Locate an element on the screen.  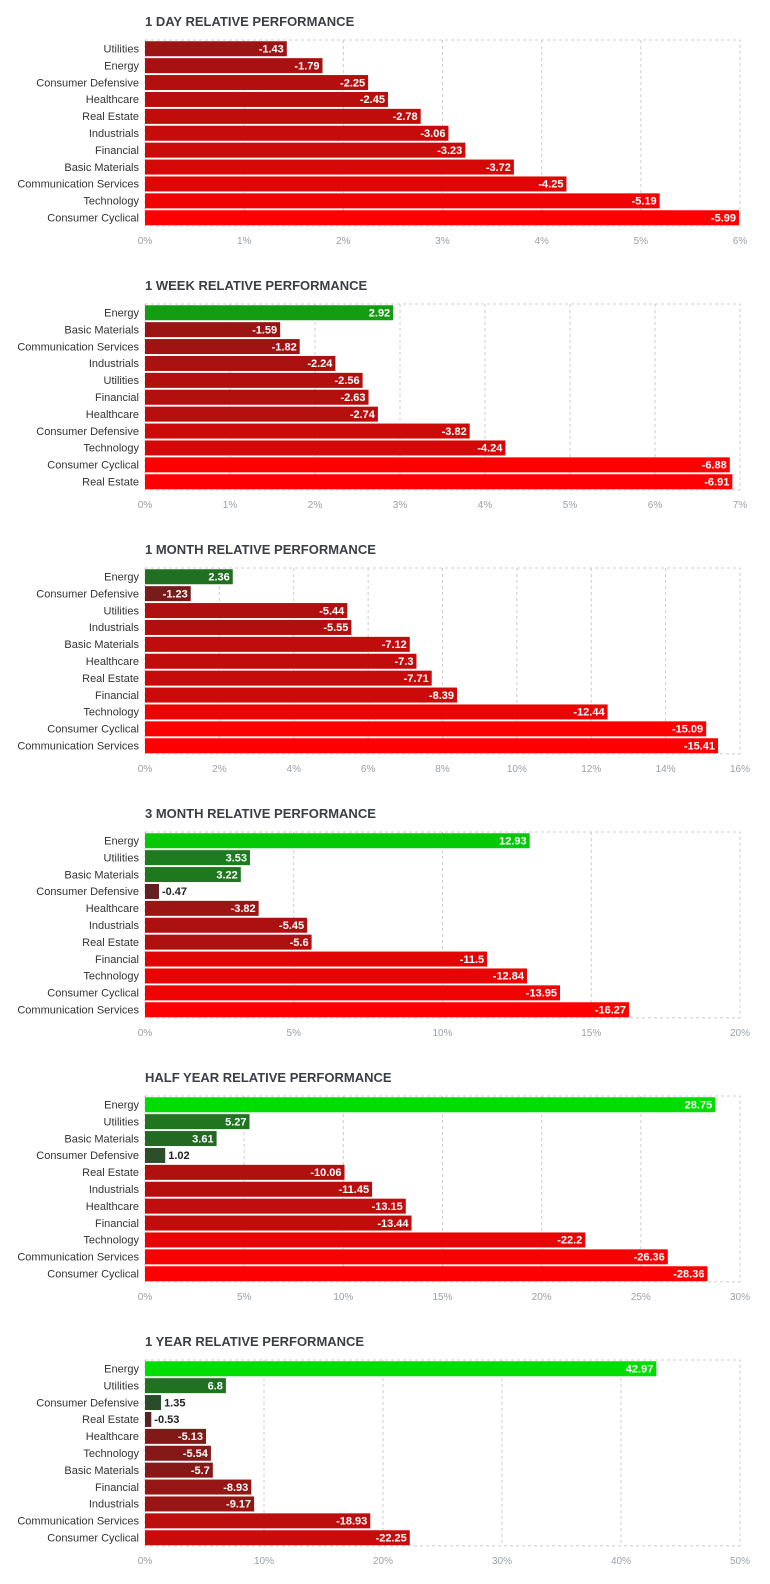
value-label-industrials: -5.45 is located at coordinates (291, 926).